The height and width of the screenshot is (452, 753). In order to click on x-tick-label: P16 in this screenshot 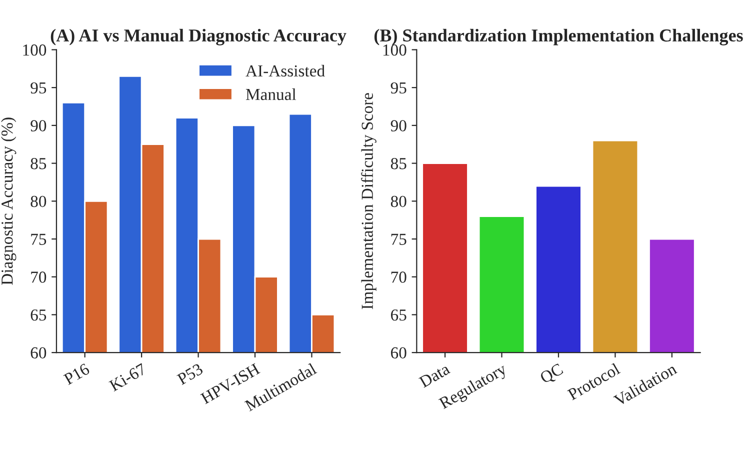, I will do `click(76, 374)`.